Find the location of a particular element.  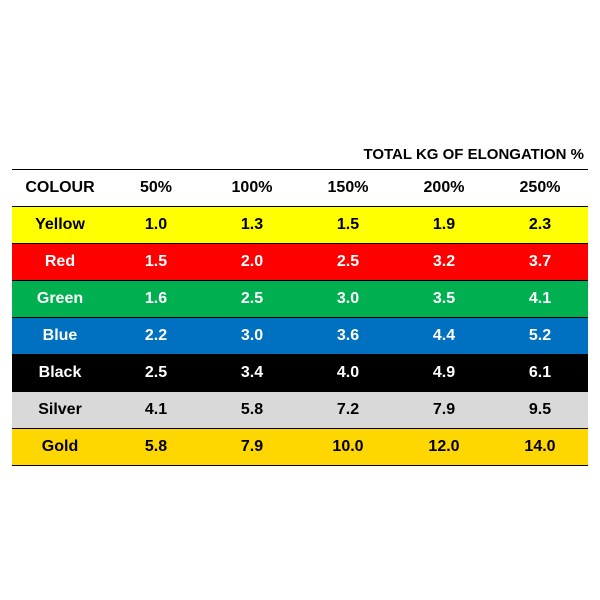

row-colour-label: Blue is located at coordinates (60, 336).